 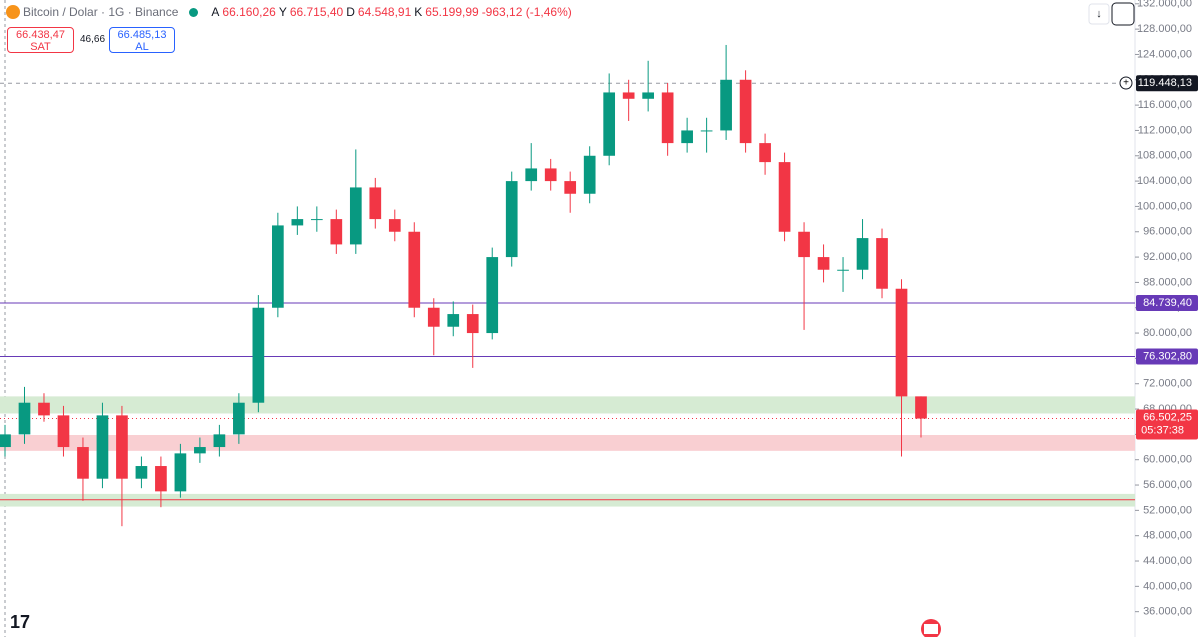 I want to click on y-tick-label: 92.000,00, so click(x=1167, y=257).